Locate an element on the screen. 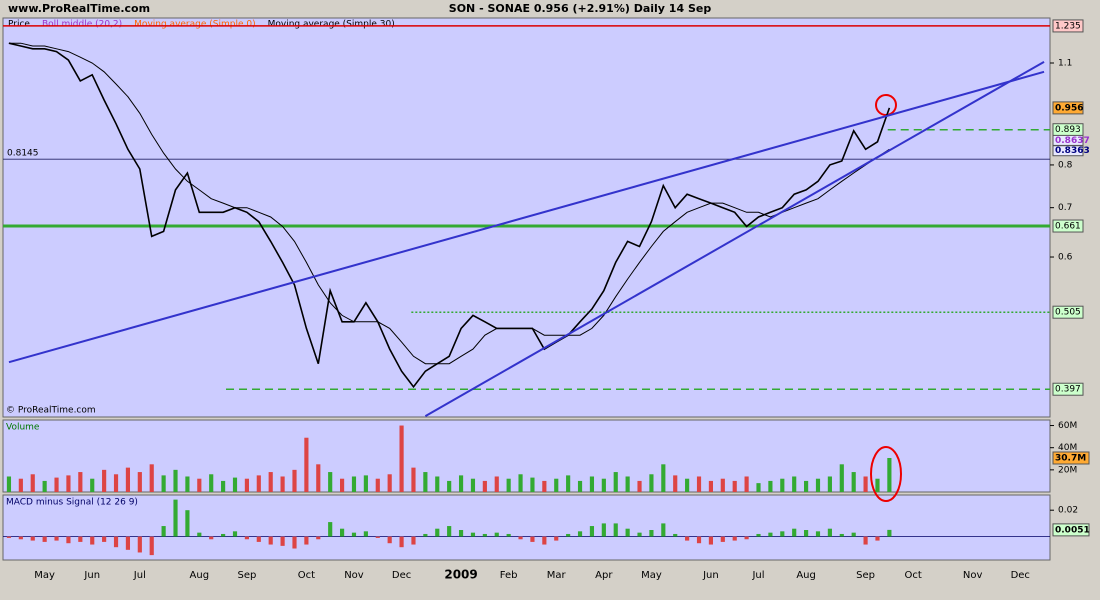 This screenshot has width=1100, height=600. x-tick-label: Mar is located at coordinates (557, 575).